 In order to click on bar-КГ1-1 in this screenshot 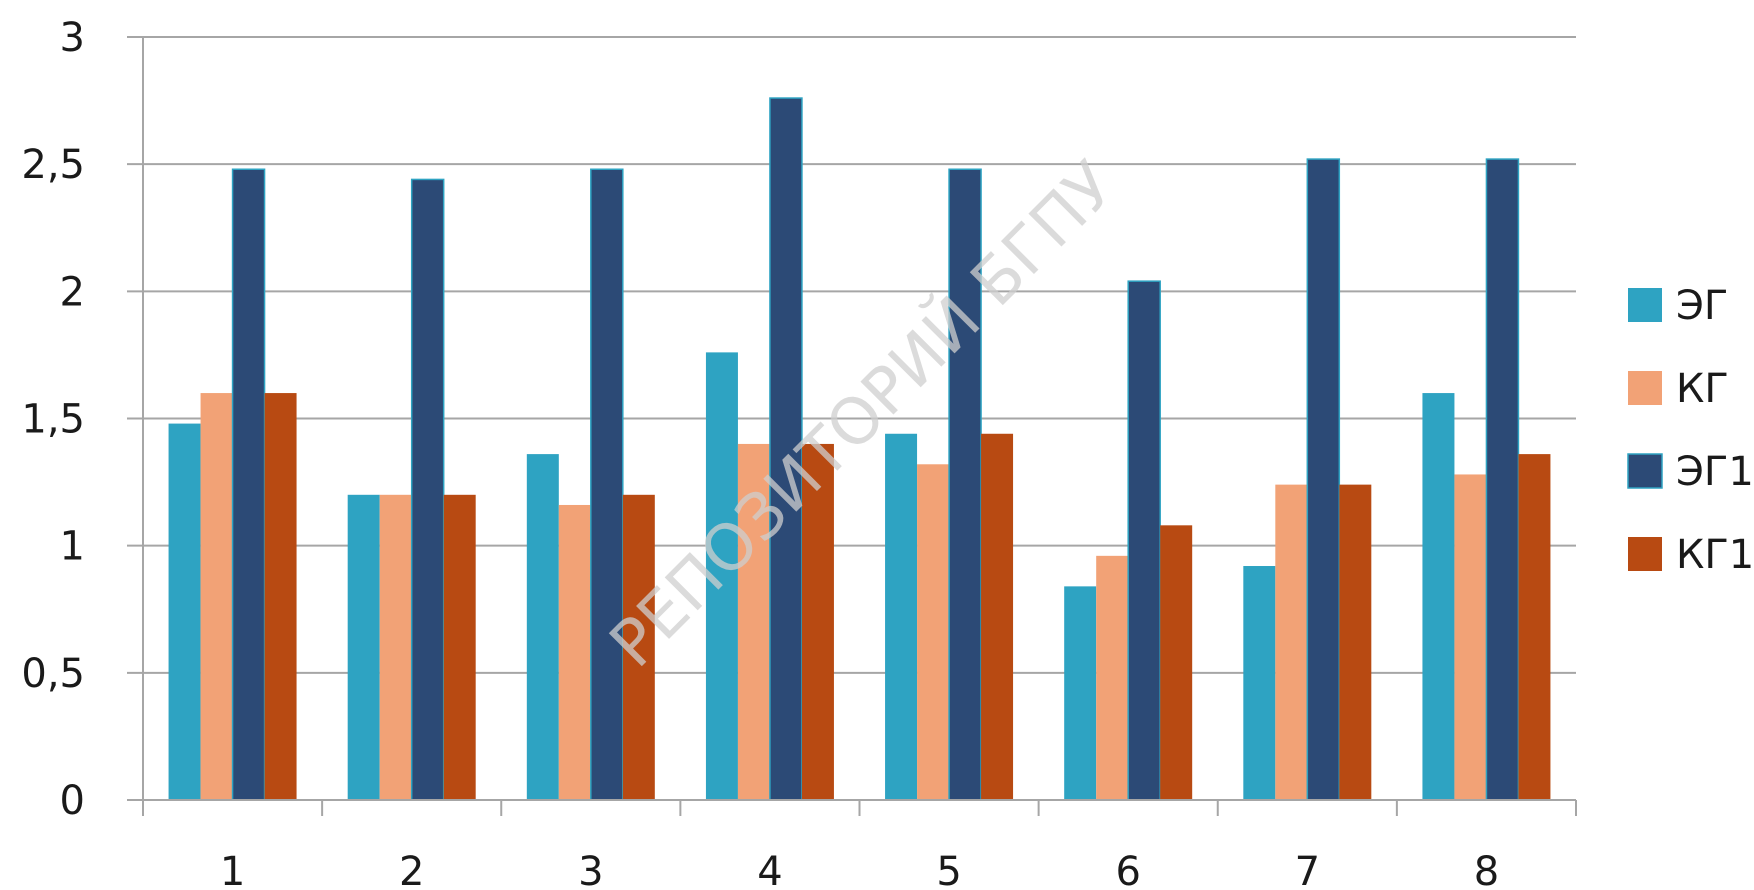, I will do `click(280, 596)`.